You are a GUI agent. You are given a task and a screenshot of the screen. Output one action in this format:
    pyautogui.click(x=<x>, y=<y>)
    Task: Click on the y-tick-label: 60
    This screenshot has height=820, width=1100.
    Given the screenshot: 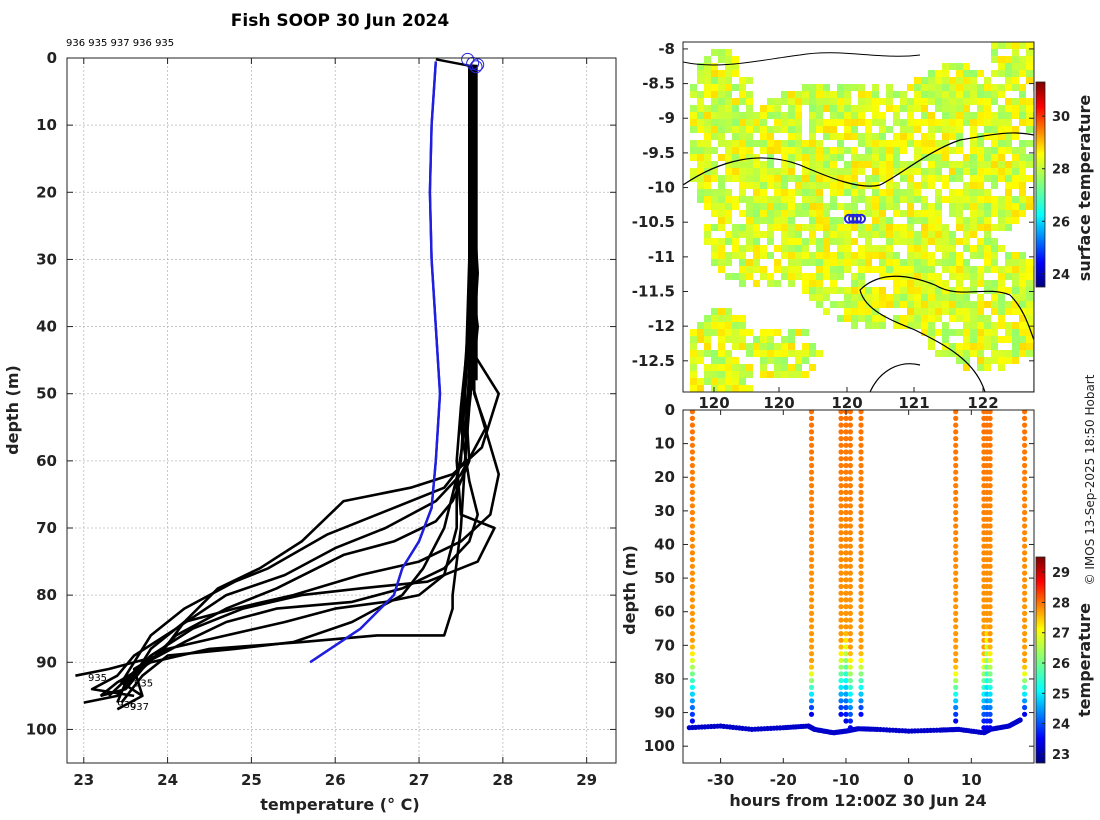 What is the action you would take?
    pyautogui.click(x=46, y=461)
    